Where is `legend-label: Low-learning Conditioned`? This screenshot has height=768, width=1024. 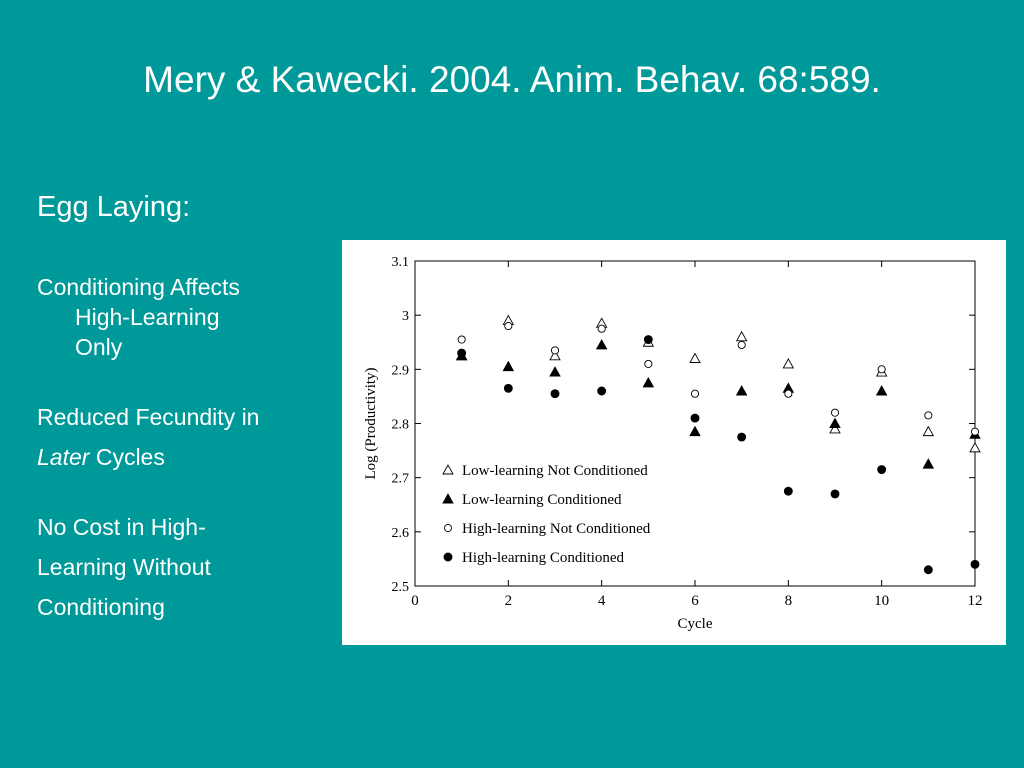
legend-label: Low-learning Conditioned is located at coordinates (542, 500).